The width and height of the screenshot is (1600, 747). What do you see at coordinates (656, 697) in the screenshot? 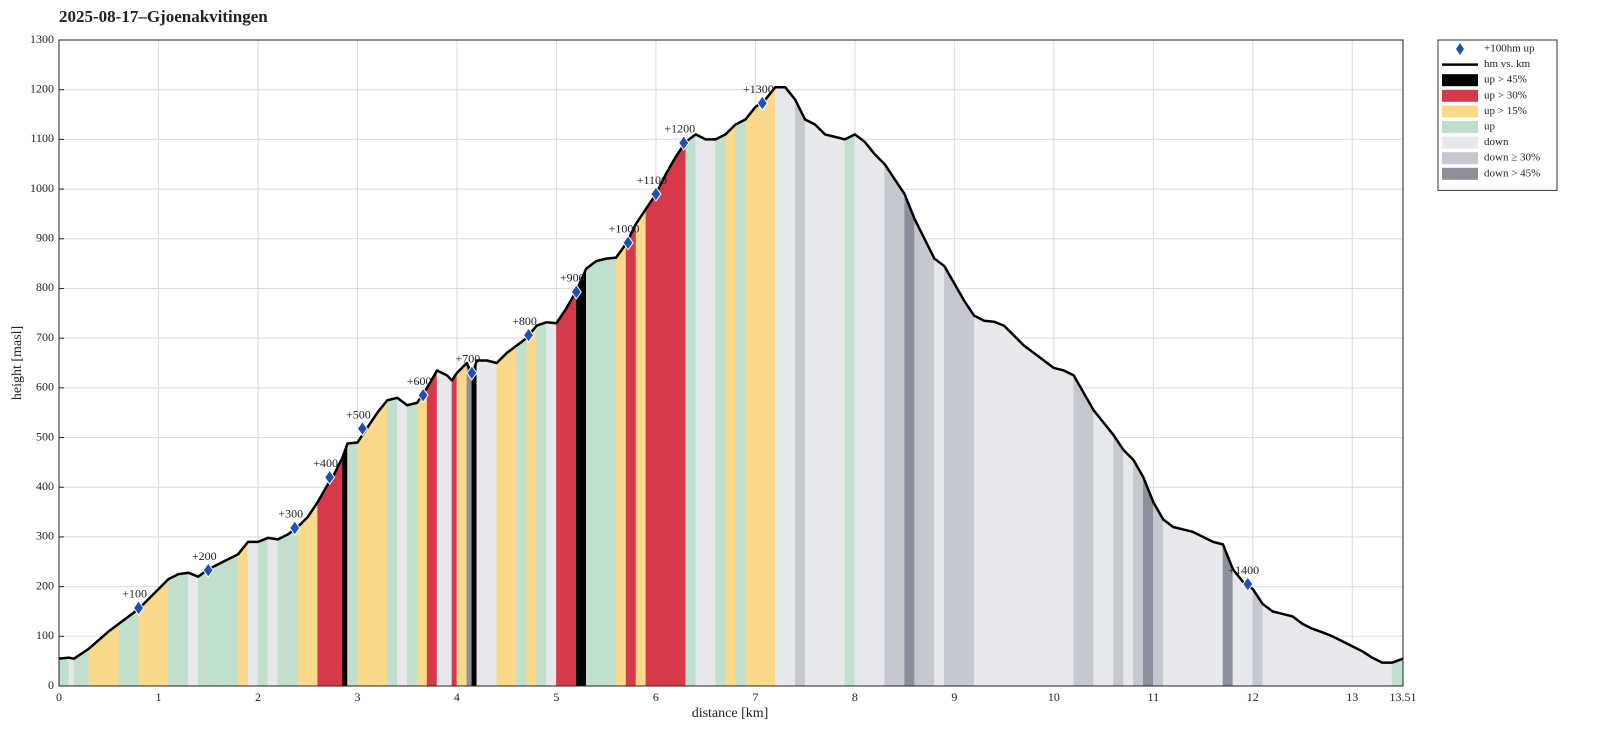
I see `x-tick-label: 6` at bounding box center [656, 697].